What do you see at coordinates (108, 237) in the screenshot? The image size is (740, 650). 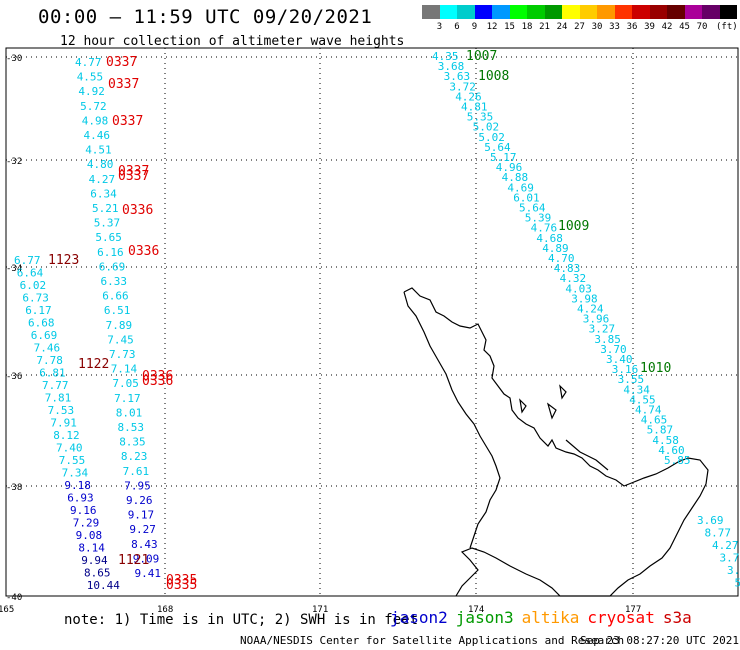 I see `wave-height-label-a: 5.65` at bounding box center [108, 237].